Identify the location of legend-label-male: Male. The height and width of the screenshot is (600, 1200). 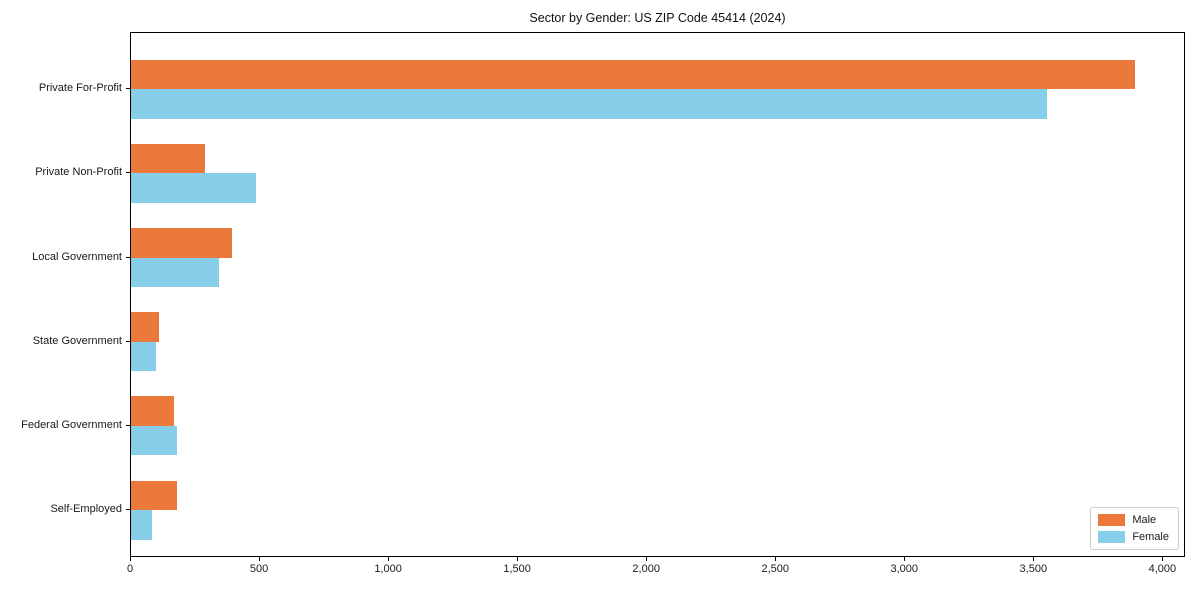
(1144, 520).